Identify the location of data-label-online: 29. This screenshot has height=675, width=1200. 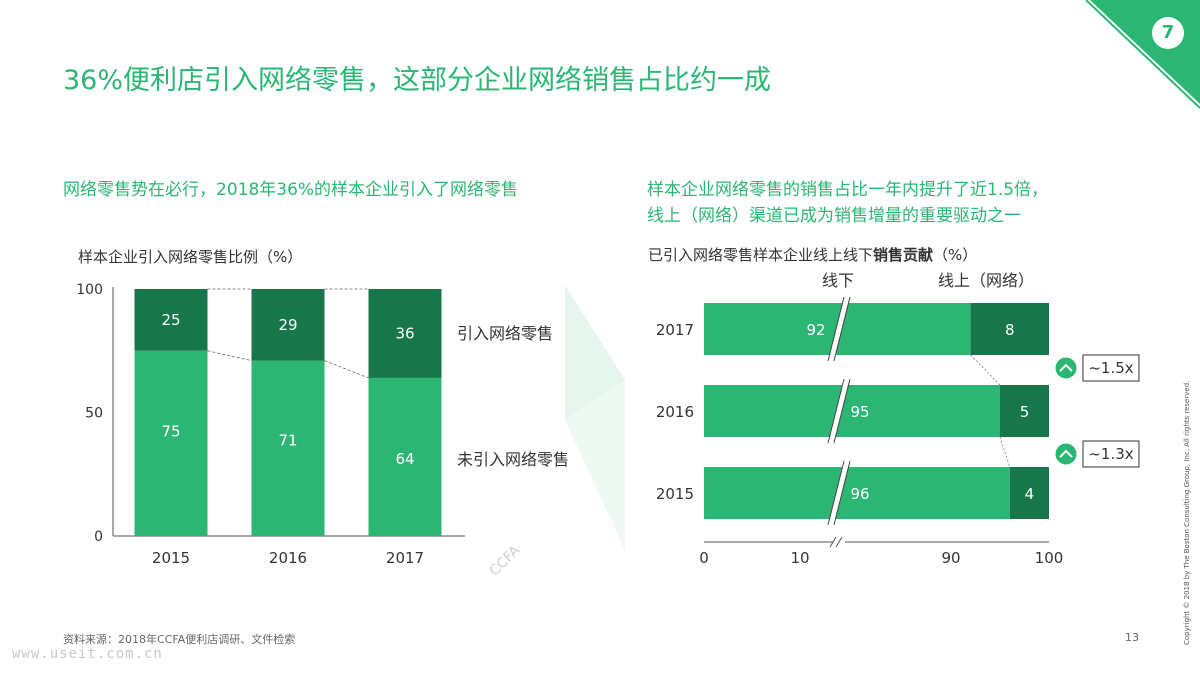
(287, 325).